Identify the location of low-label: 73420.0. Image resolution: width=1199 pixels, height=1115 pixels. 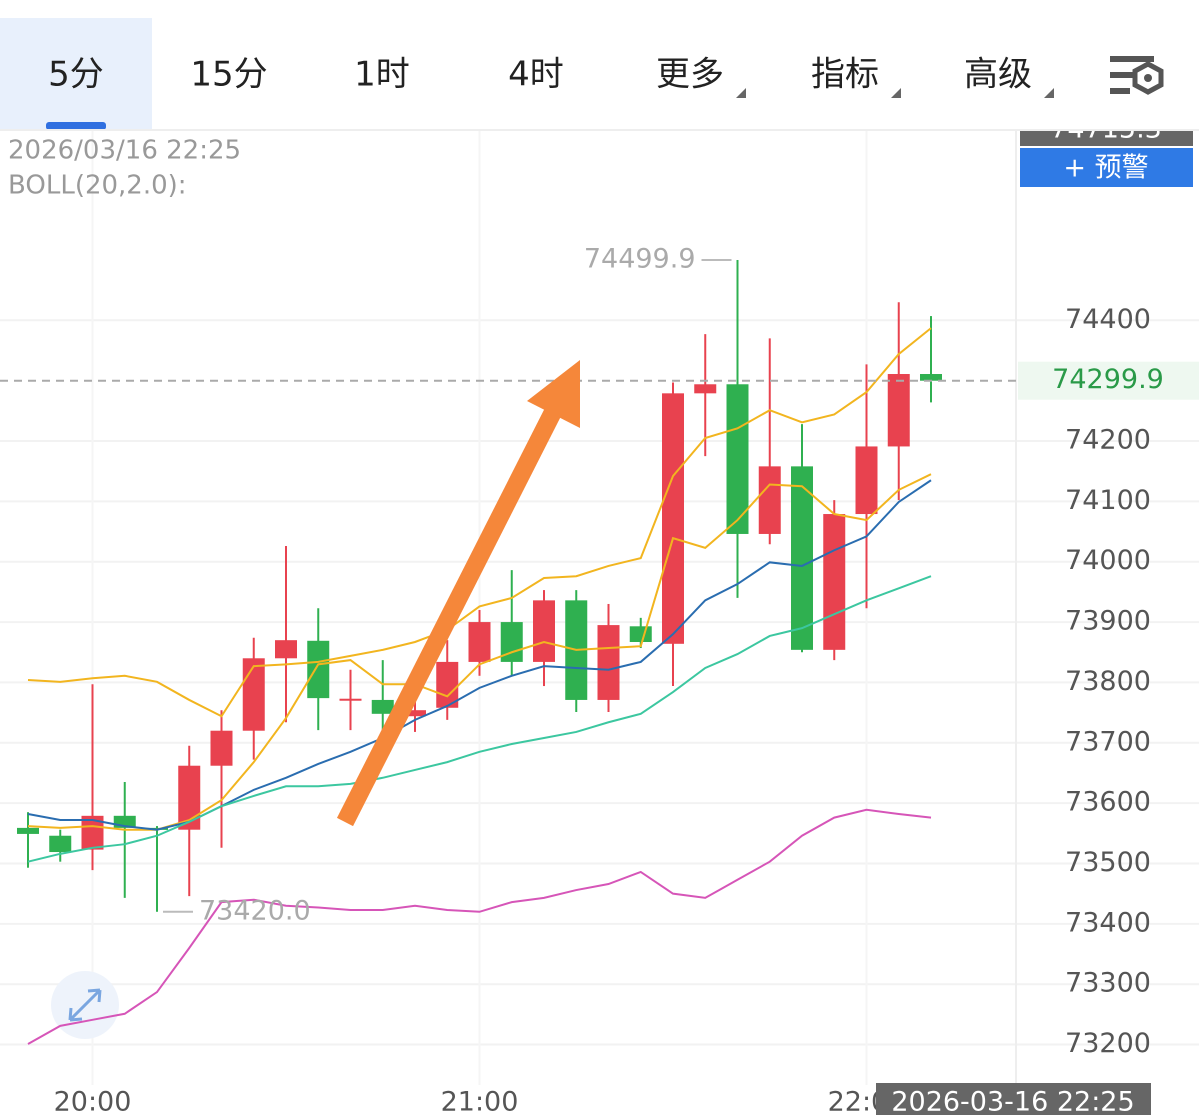
(255, 910).